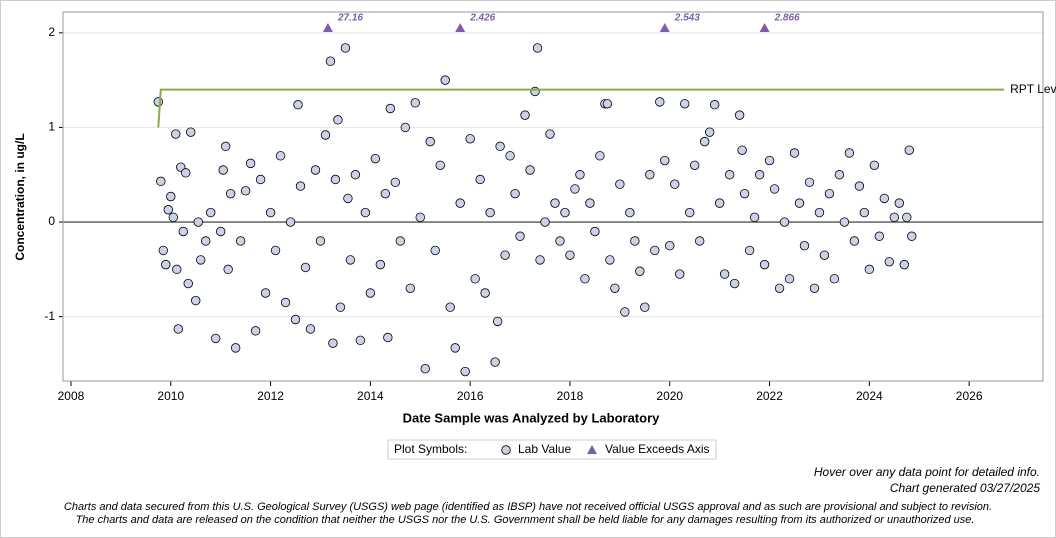 Image resolution: width=1056 pixels, height=538 pixels. I want to click on y-tick-label: 0, so click(51, 221).